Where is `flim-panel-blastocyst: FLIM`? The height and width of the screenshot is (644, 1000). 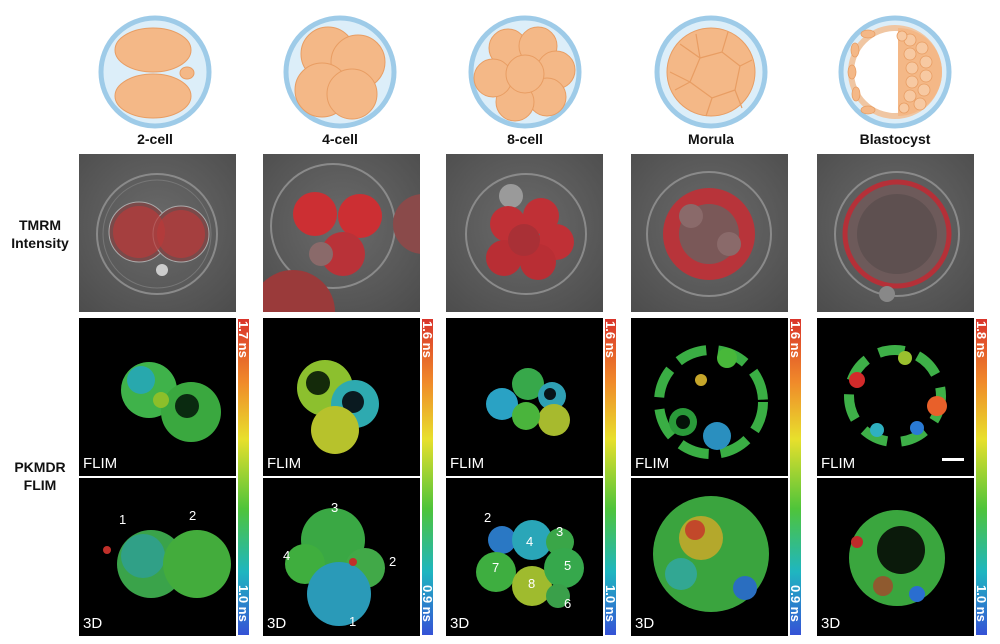
flim-panel-blastocyst: FLIM is located at coordinates (895, 397).